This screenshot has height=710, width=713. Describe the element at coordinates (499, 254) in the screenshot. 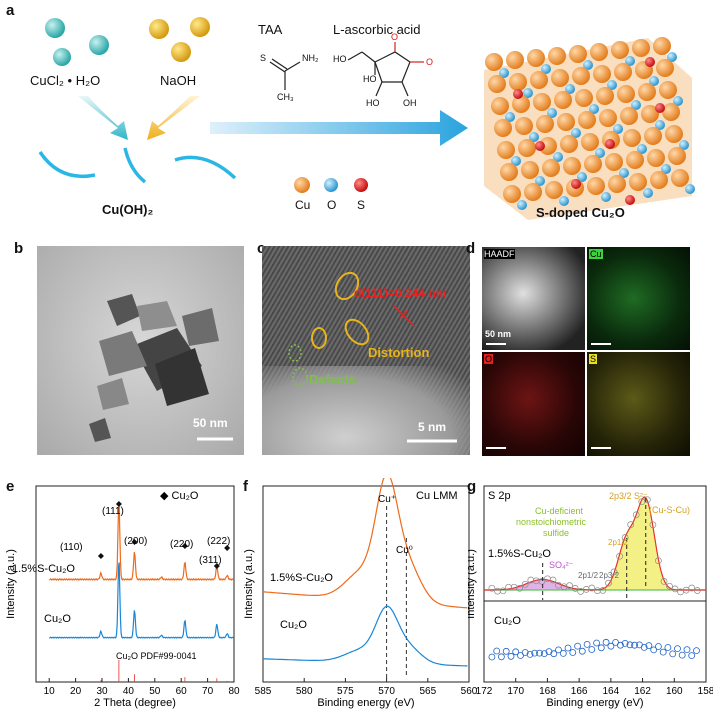

I see `haadf-tag: HAADF` at that location.